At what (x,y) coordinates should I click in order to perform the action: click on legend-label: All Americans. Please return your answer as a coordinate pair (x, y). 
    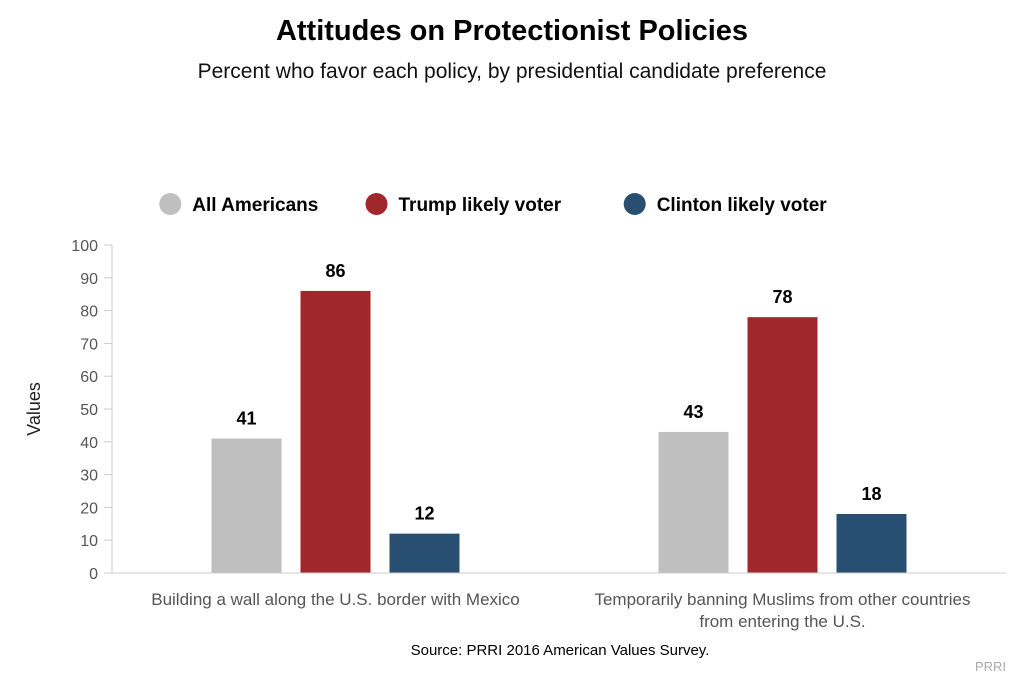
    Looking at the image, I should click on (255, 205).